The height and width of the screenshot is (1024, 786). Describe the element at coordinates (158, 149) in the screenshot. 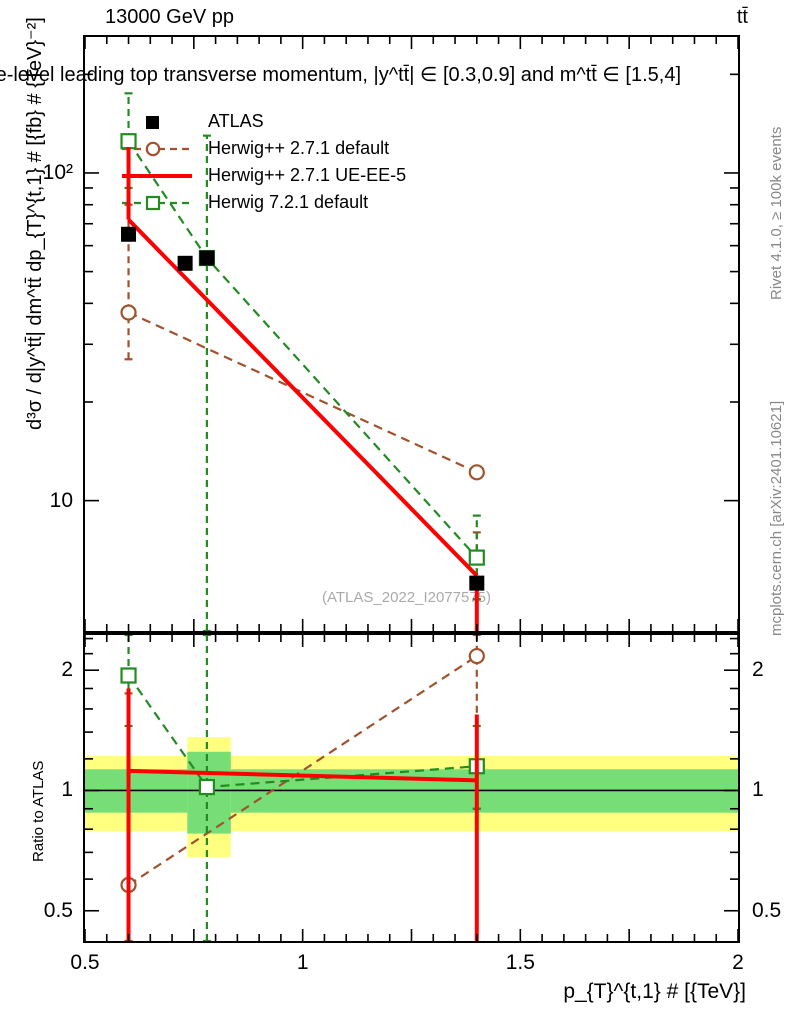

I see `legend-key-herwigpp-default` at that location.